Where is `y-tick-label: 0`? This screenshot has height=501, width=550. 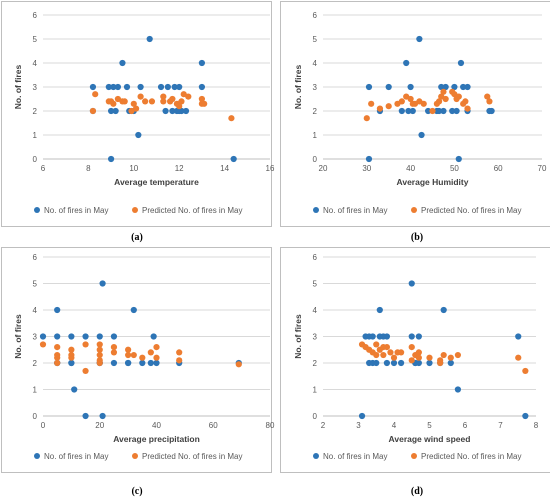
y-tick-label: 0 is located at coordinates (35, 159).